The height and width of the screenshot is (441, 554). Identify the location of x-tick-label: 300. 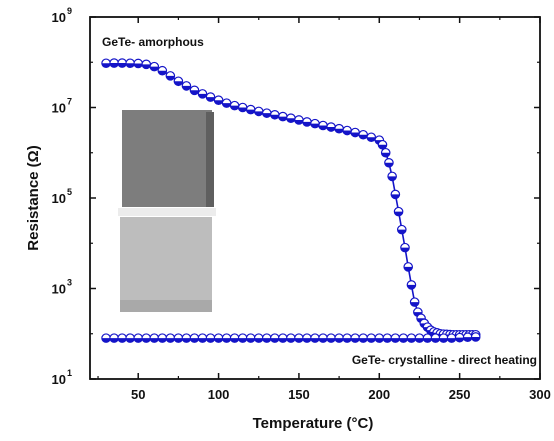
(540, 394).